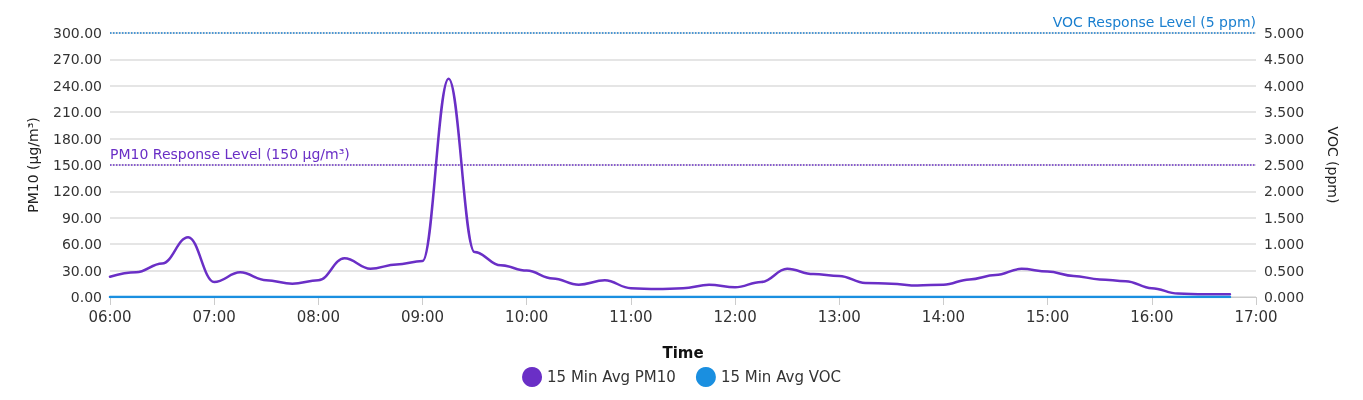 The image size is (1363, 400). I want to click on y-tick-label: 0.00, so click(86, 297).